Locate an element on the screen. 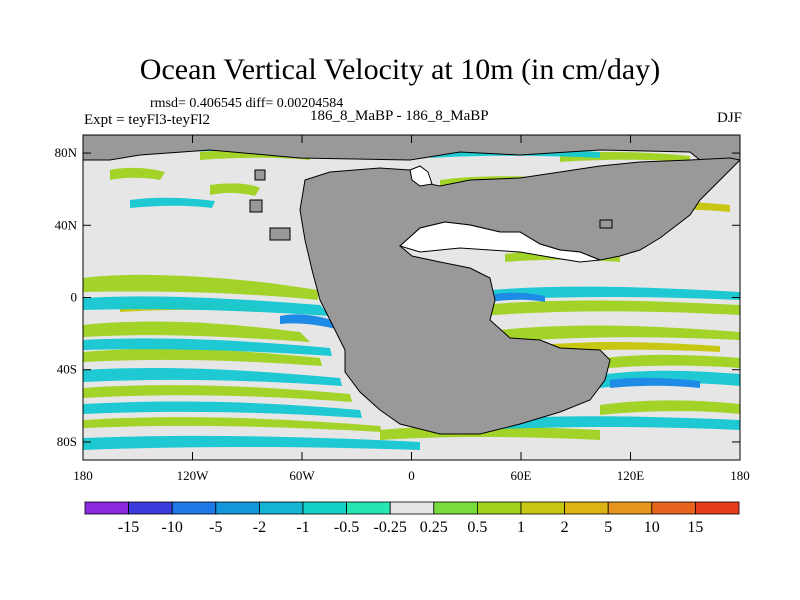 The width and height of the screenshot is (800, 600). colorbar-label: -1 is located at coordinates (302, 527).